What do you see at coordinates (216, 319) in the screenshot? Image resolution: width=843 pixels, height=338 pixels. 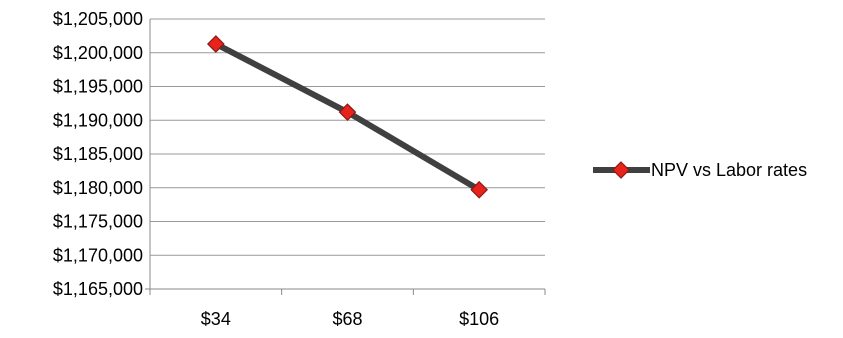 I see `x-tick-label: $34` at bounding box center [216, 319].